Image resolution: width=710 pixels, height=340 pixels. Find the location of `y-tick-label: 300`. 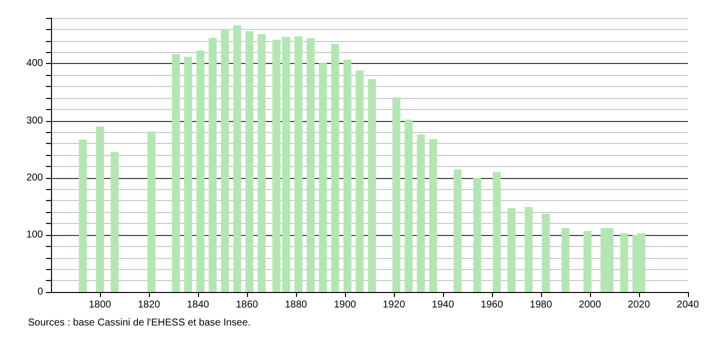

y-tick-label: 300 is located at coordinates (35, 120).